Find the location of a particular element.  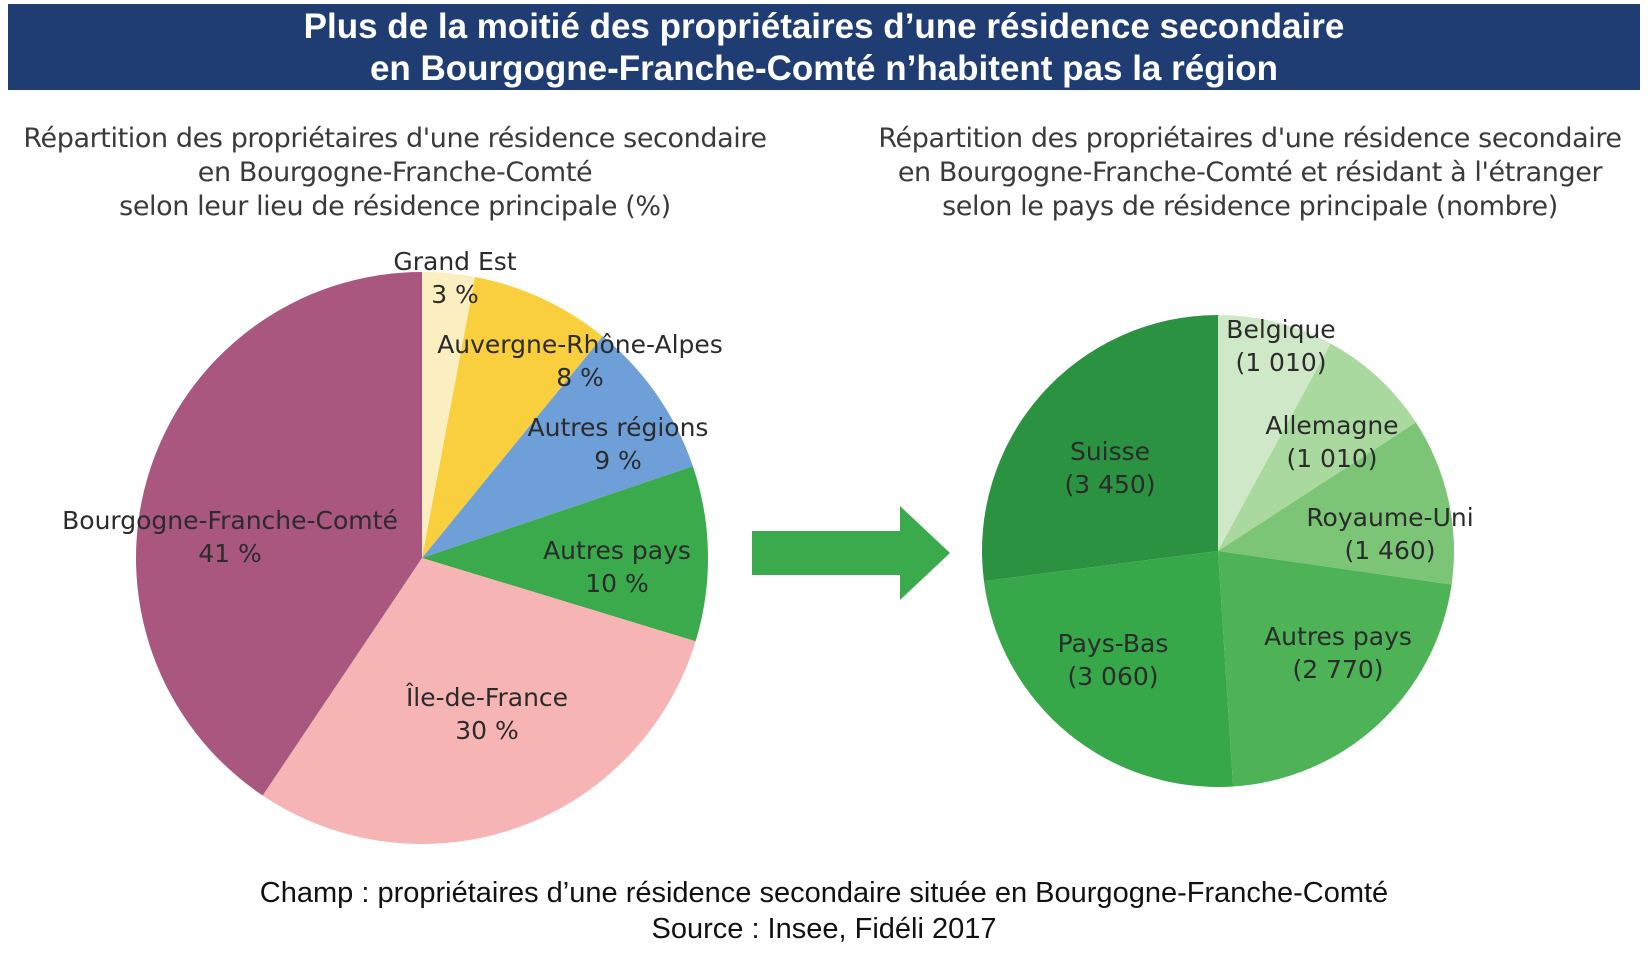

right-arrow-icon is located at coordinates (851, 553).